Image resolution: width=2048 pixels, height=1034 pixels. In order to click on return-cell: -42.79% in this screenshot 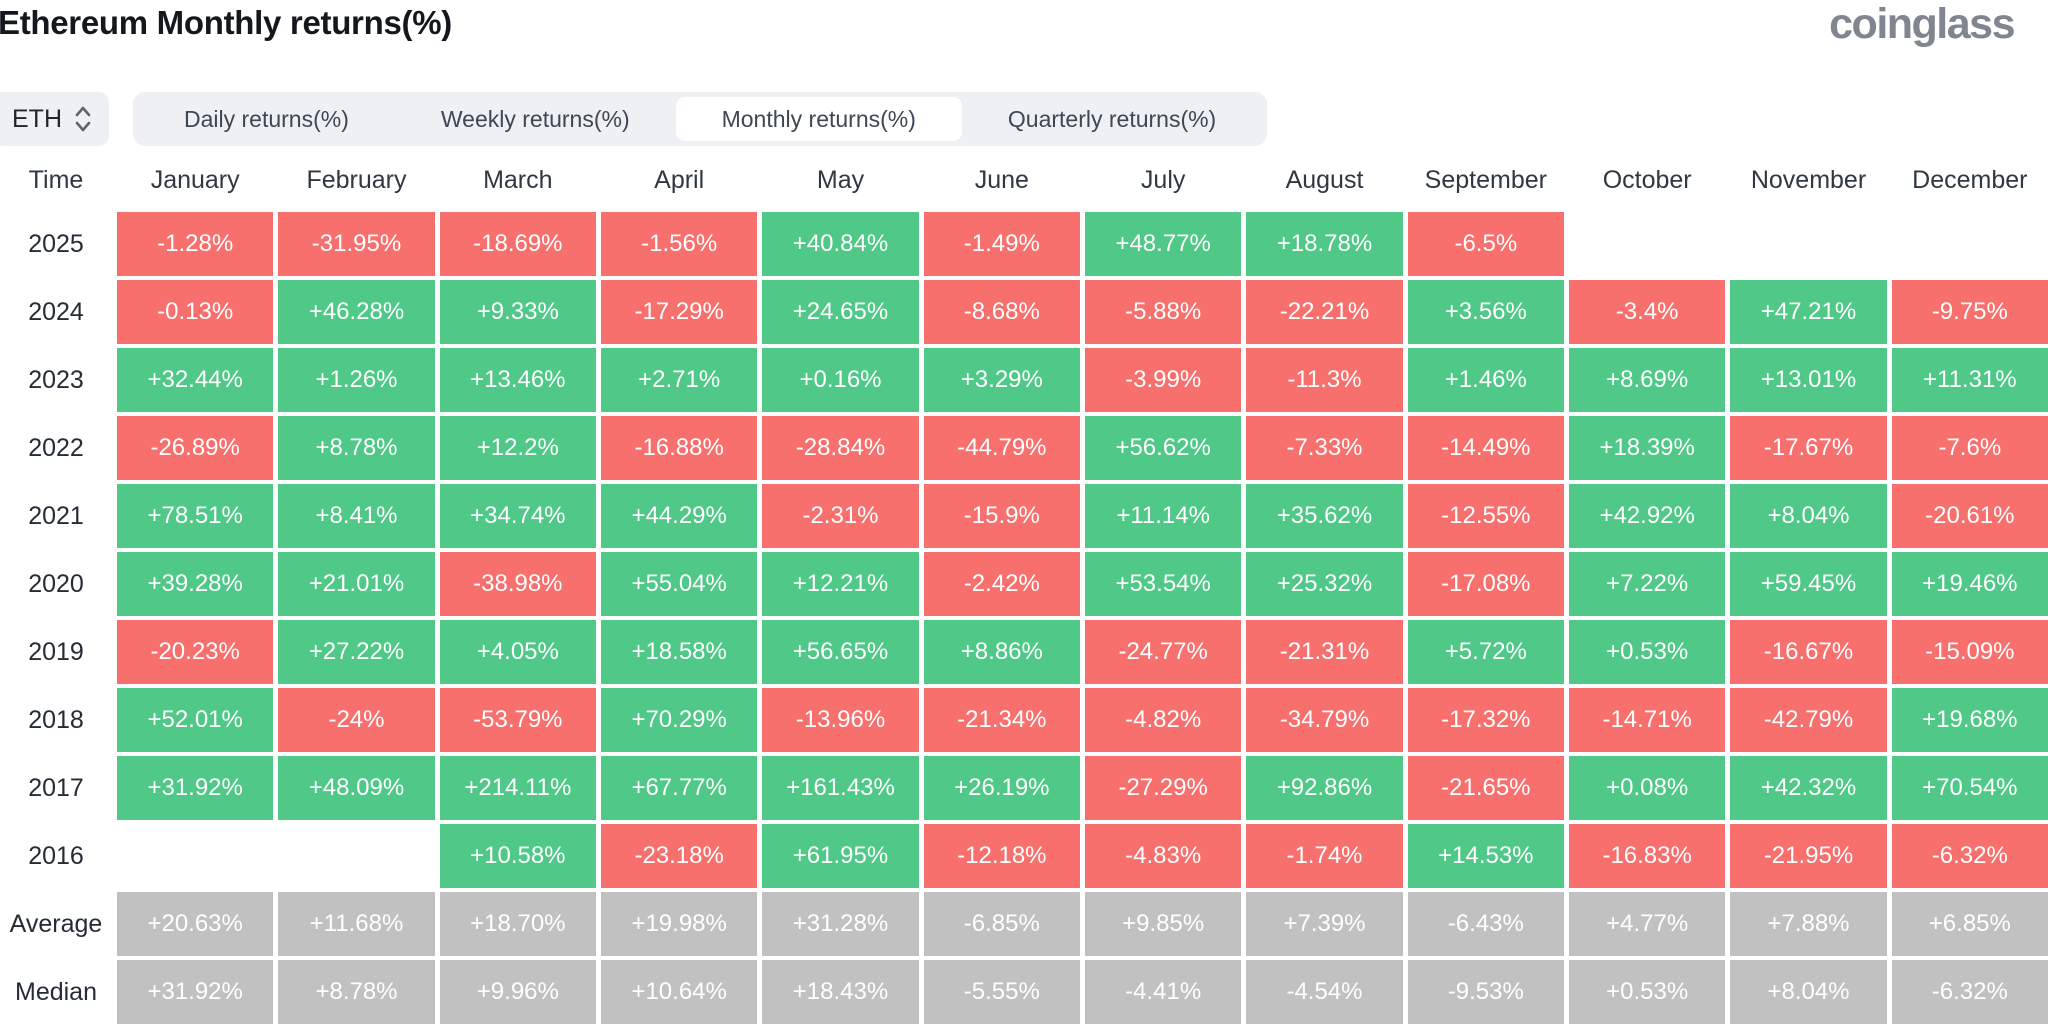, I will do `click(1808, 720)`.